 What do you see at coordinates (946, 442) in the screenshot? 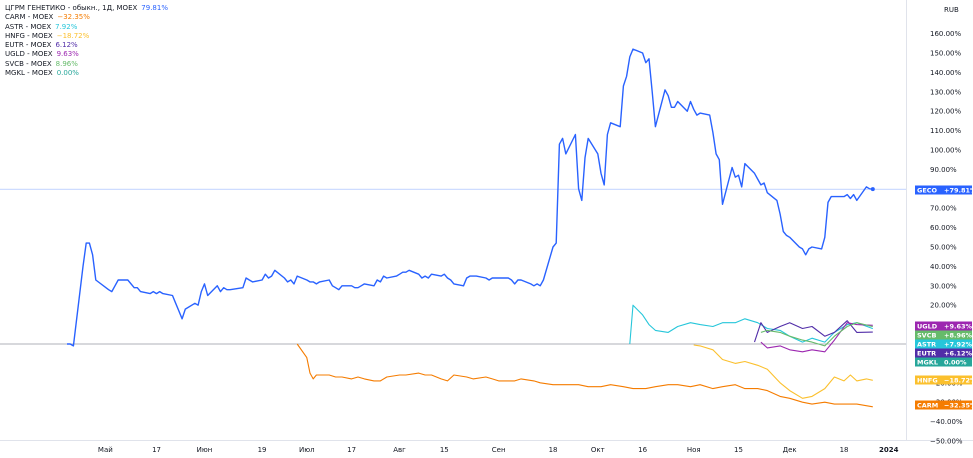
I see `y-tick-label: −50.00%` at bounding box center [946, 442].